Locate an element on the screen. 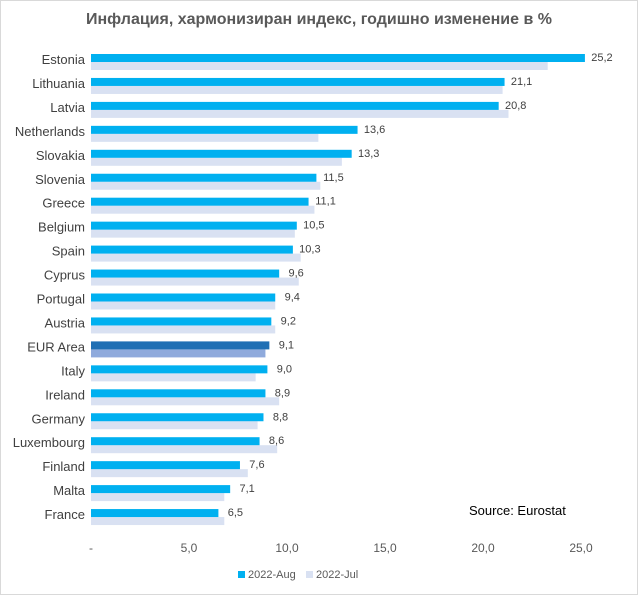 The image size is (638, 595). x-tick-label: - is located at coordinates (91, 548).